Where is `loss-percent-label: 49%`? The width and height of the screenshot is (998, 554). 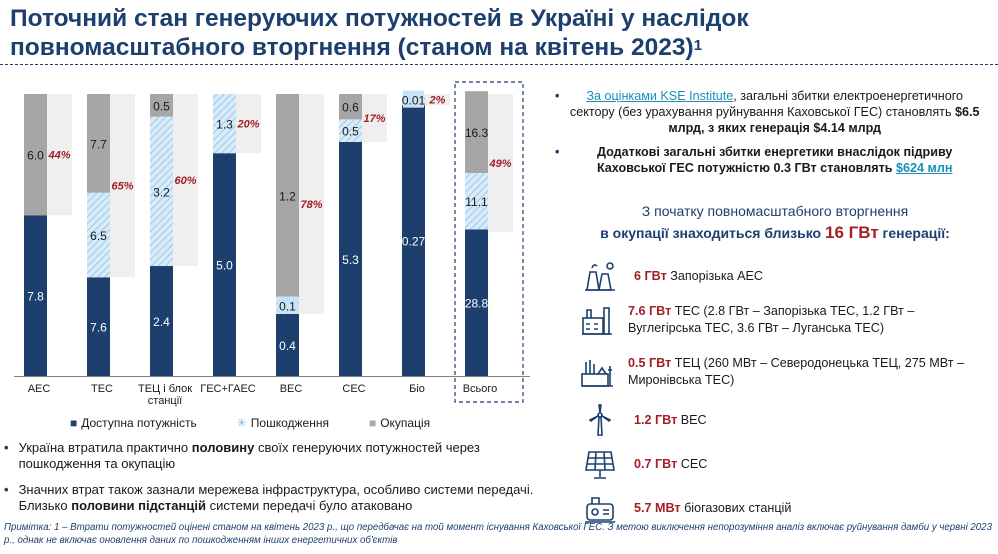 loss-percent-label: 49% is located at coordinates (499, 164).